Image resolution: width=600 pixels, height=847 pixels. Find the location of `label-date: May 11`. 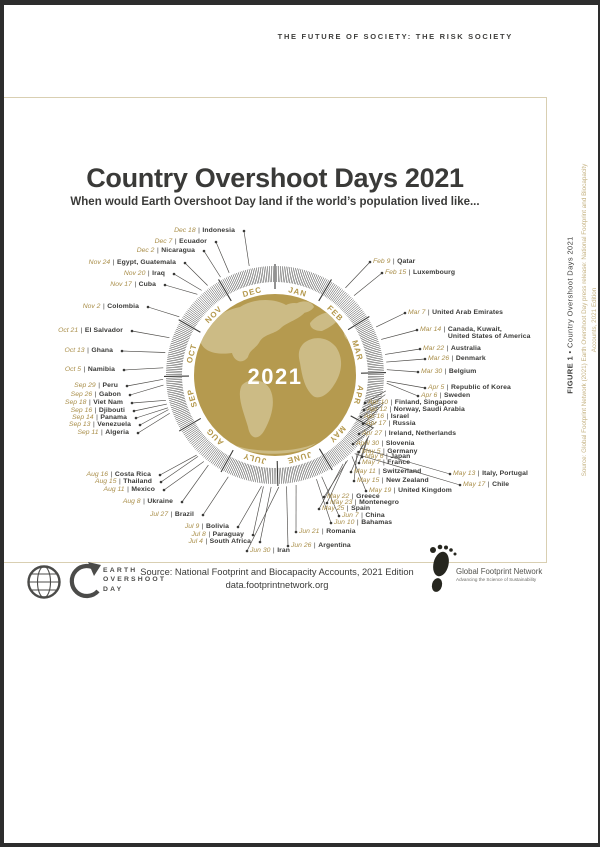

label-date: May 11 is located at coordinates (365, 471).